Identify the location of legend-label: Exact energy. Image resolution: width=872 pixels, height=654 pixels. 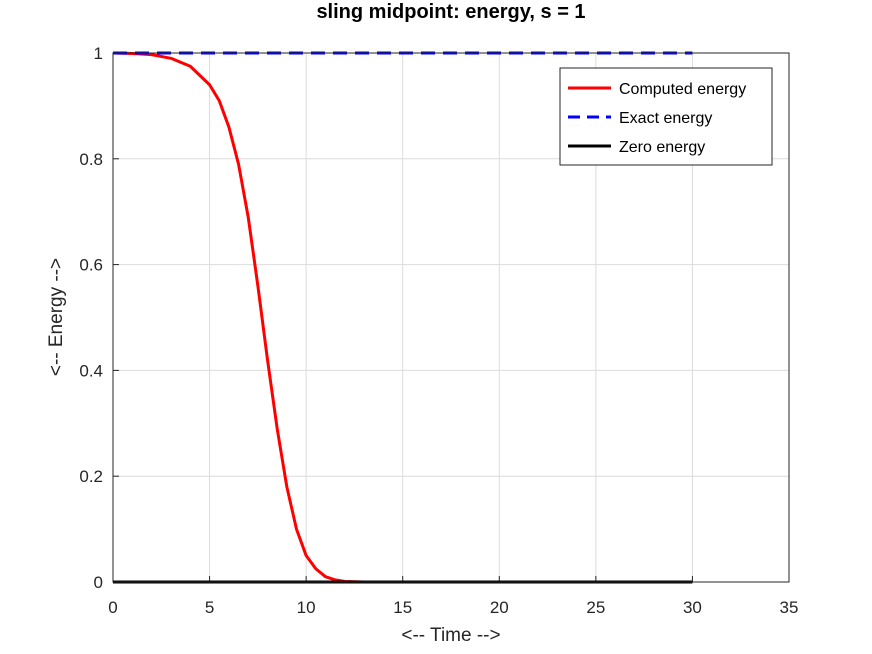
(665, 118).